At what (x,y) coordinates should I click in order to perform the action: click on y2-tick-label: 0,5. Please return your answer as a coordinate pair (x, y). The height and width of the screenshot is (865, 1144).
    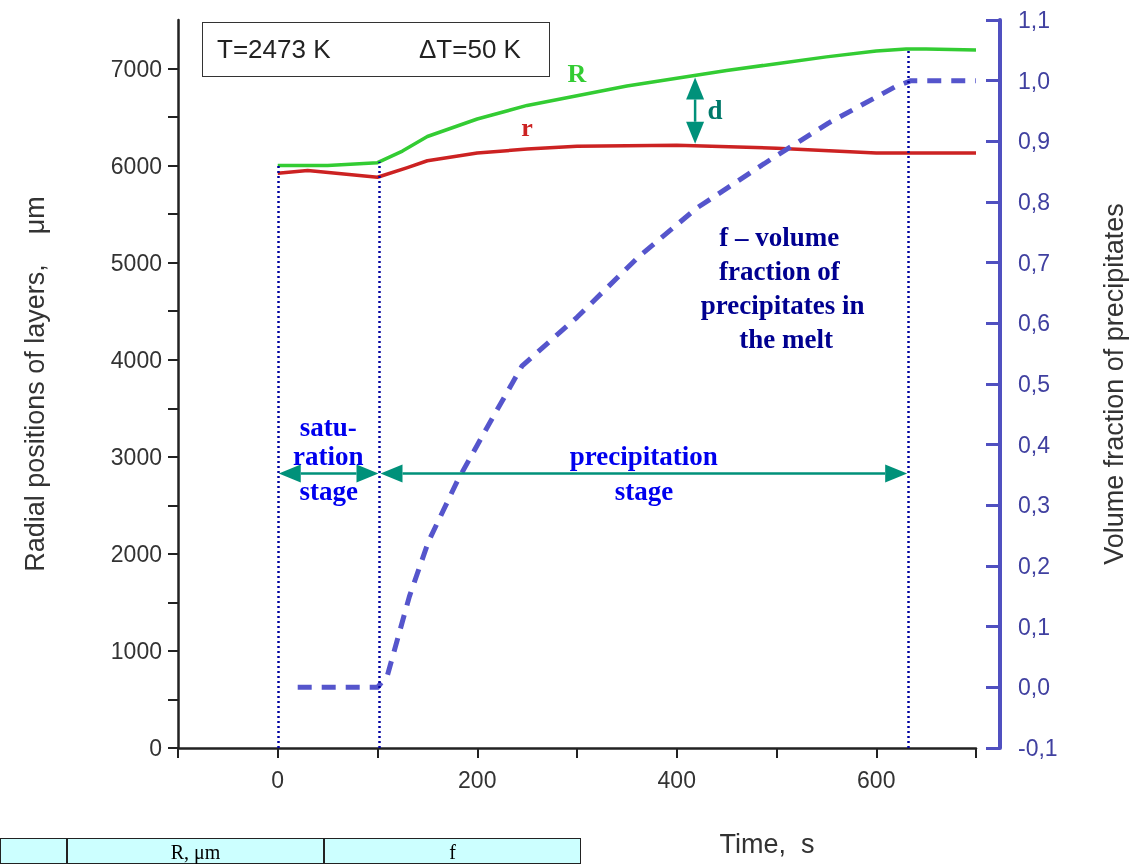
    Looking at the image, I should click on (1034, 384).